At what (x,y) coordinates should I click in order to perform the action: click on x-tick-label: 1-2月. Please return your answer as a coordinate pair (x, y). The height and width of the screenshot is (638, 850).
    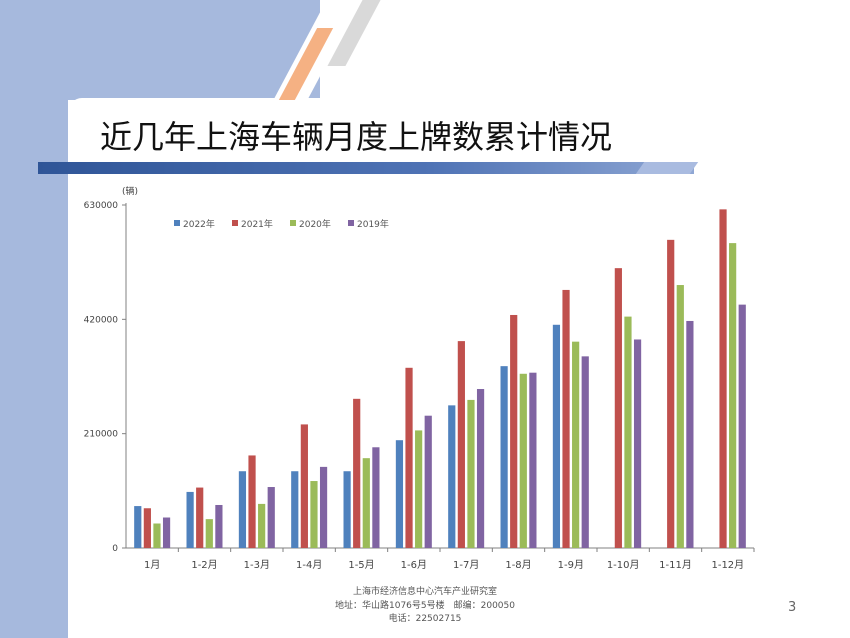
    Looking at the image, I should click on (204, 565).